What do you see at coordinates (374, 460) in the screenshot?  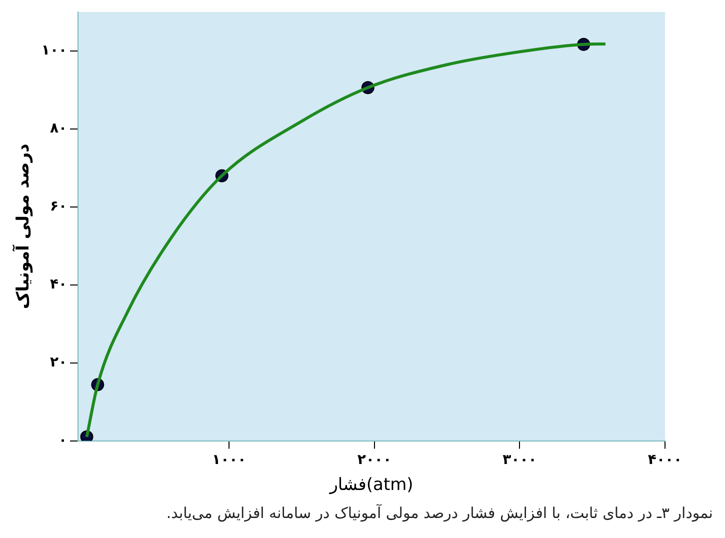 I see `x-tick-label: ۲۰۰۰` at bounding box center [374, 460].